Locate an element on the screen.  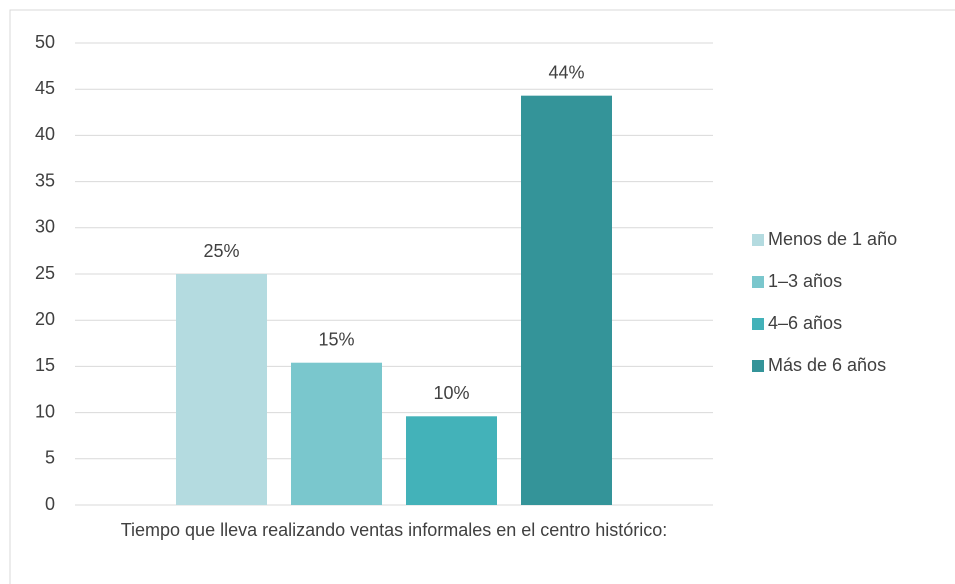
y-tick-label: 20 is located at coordinates (45, 319).